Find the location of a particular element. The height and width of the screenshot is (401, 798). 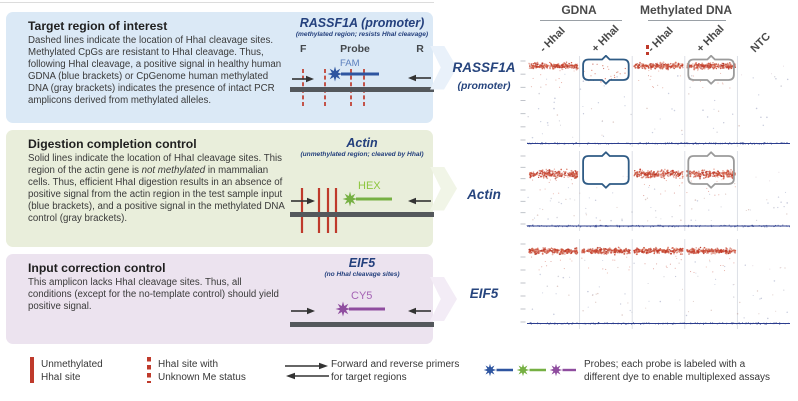

top-divider is located at coordinates (217, 2).